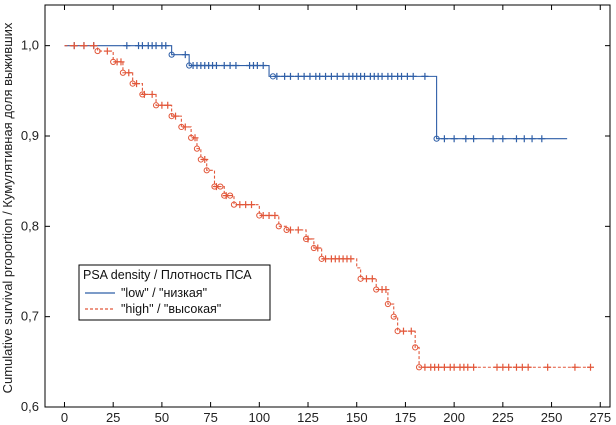 The width and height of the screenshot is (616, 425). I want to click on y-tick-label: 1,0, so click(30, 45).